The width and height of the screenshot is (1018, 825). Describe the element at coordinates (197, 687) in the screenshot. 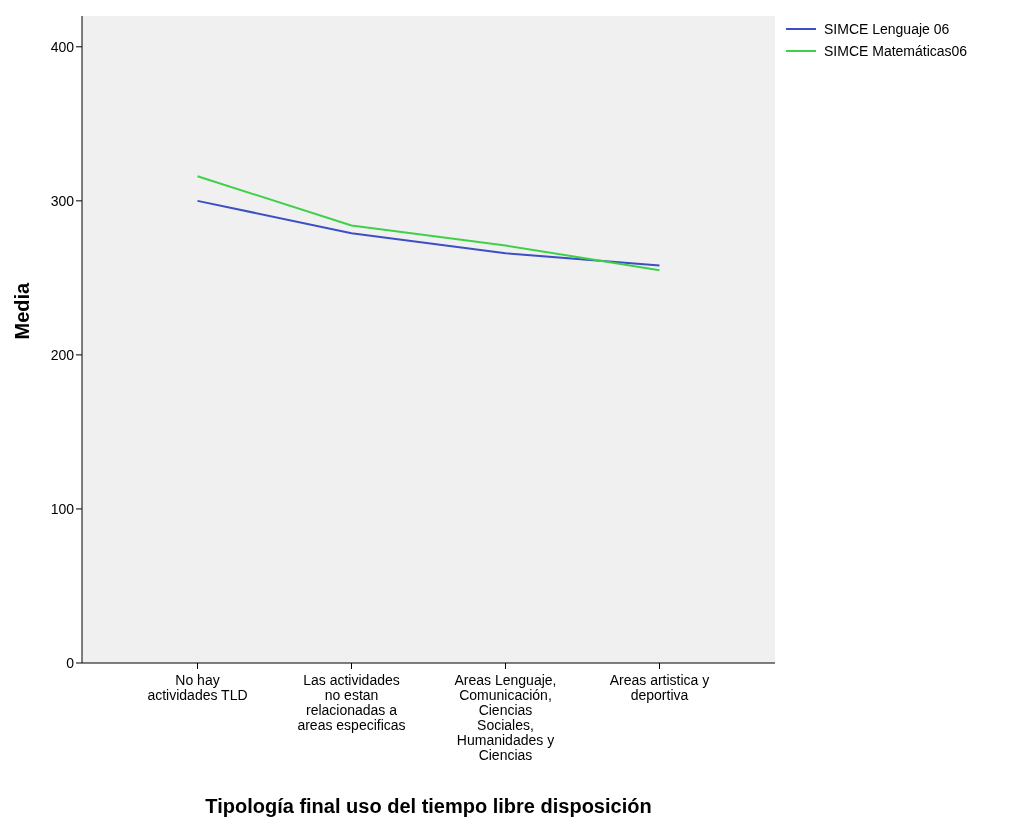

I see `x-tick-label: No hay actividades TLD` at that location.